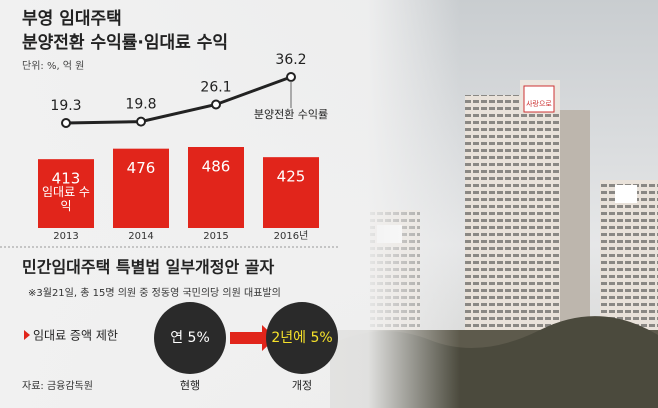 Image resolution: width=658 pixels, height=408 pixels. I want to click on bar-label: 425, so click(291, 177).